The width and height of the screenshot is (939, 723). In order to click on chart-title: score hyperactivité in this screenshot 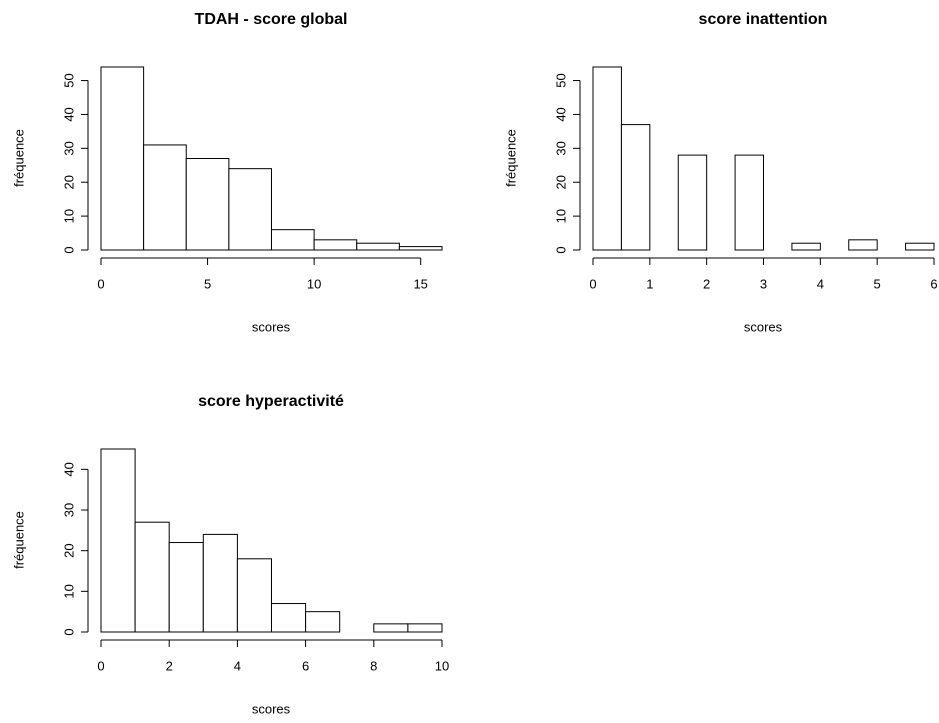, I will do `click(271, 401)`.